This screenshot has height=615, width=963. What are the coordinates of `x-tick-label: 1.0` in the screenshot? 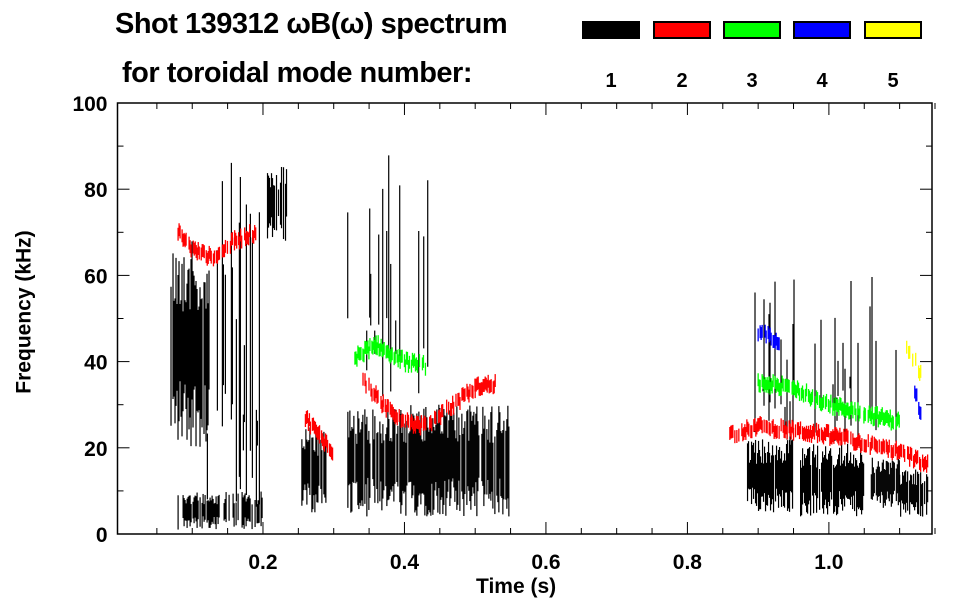 It's located at (828, 562).